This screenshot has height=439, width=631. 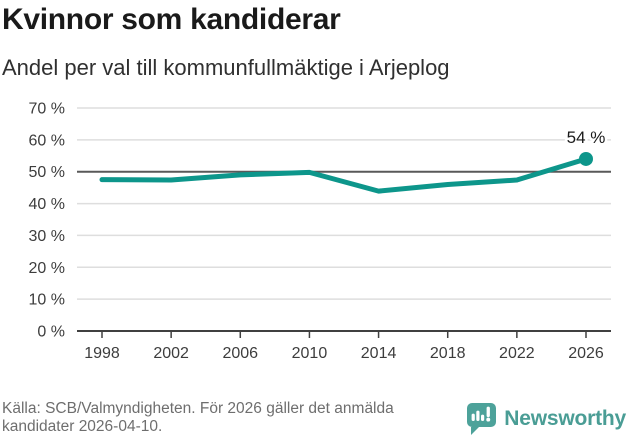 I want to click on x-tick-label: 1998, so click(x=102, y=353).